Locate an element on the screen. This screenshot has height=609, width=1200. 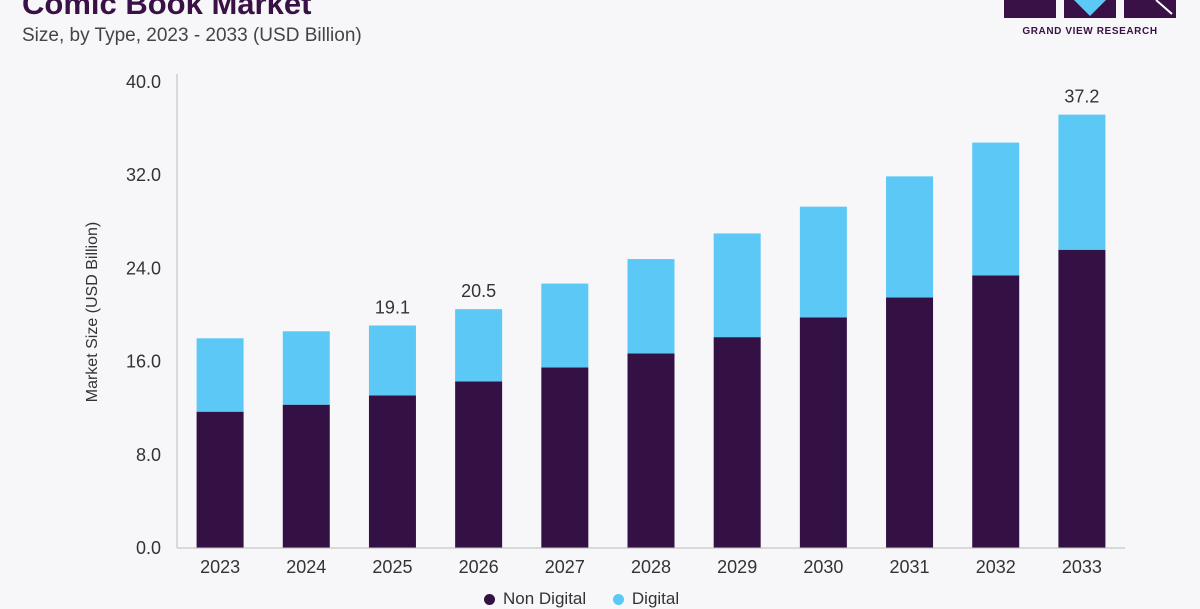
bar-digital-2029 is located at coordinates (737, 285).